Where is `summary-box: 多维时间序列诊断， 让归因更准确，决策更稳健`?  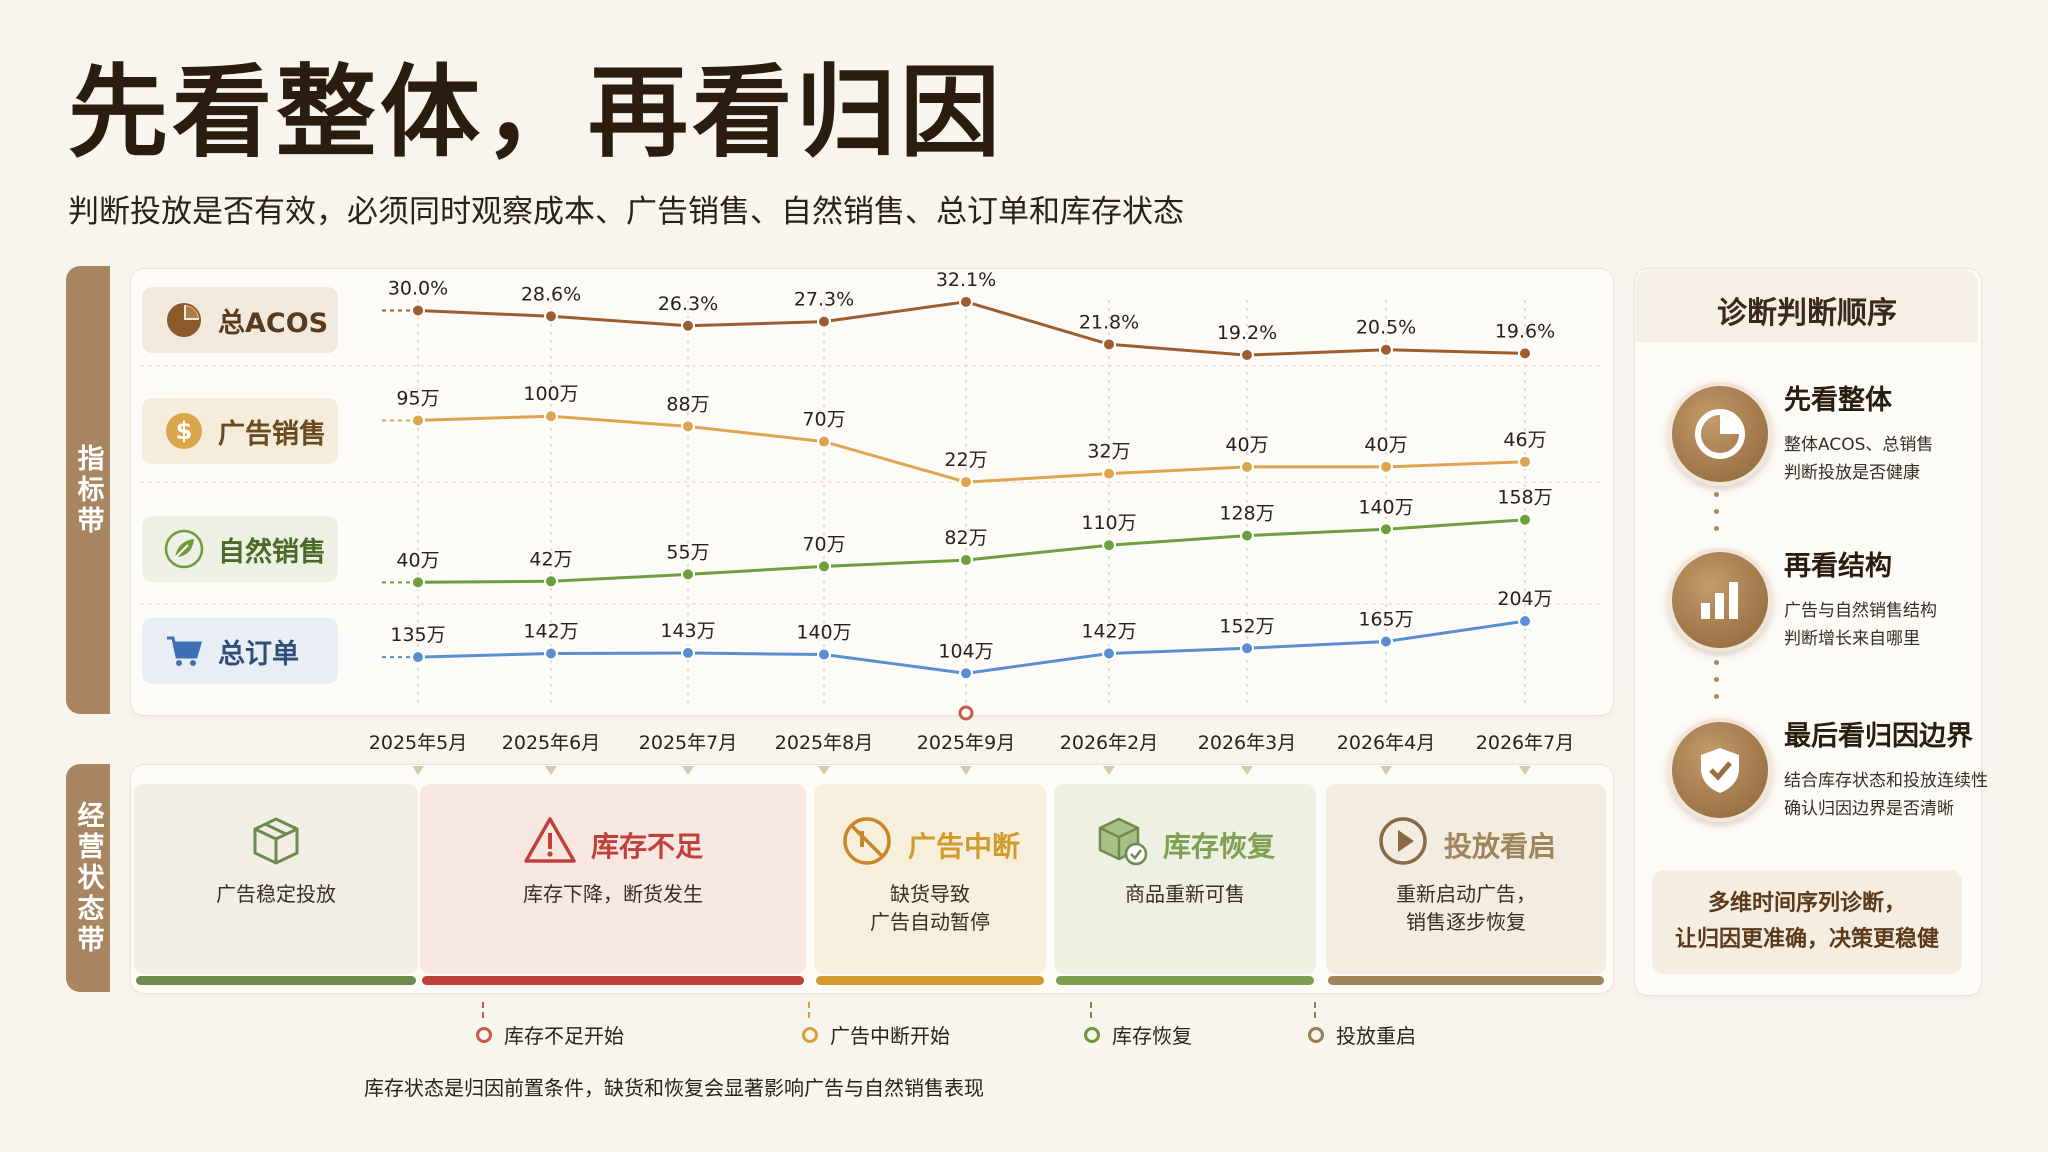
summary-box: 多维时间序列诊断， 让归因更准确，决策更稳健 is located at coordinates (1807, 922).